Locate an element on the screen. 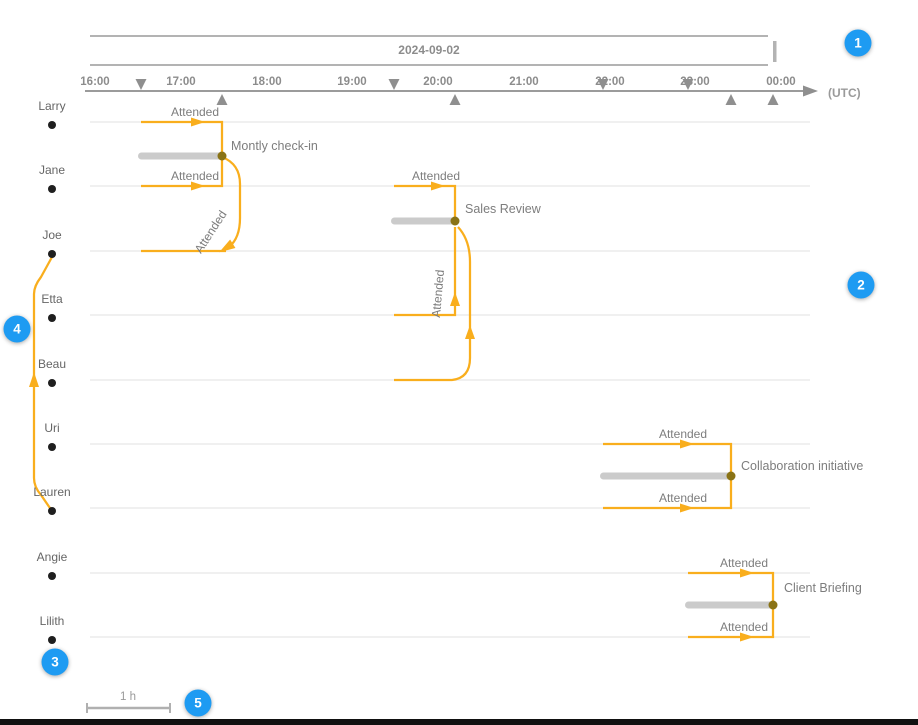 The height and width of the screenshot is (725, 918). scale-label: 1 h is located at coordinates (128, 697).